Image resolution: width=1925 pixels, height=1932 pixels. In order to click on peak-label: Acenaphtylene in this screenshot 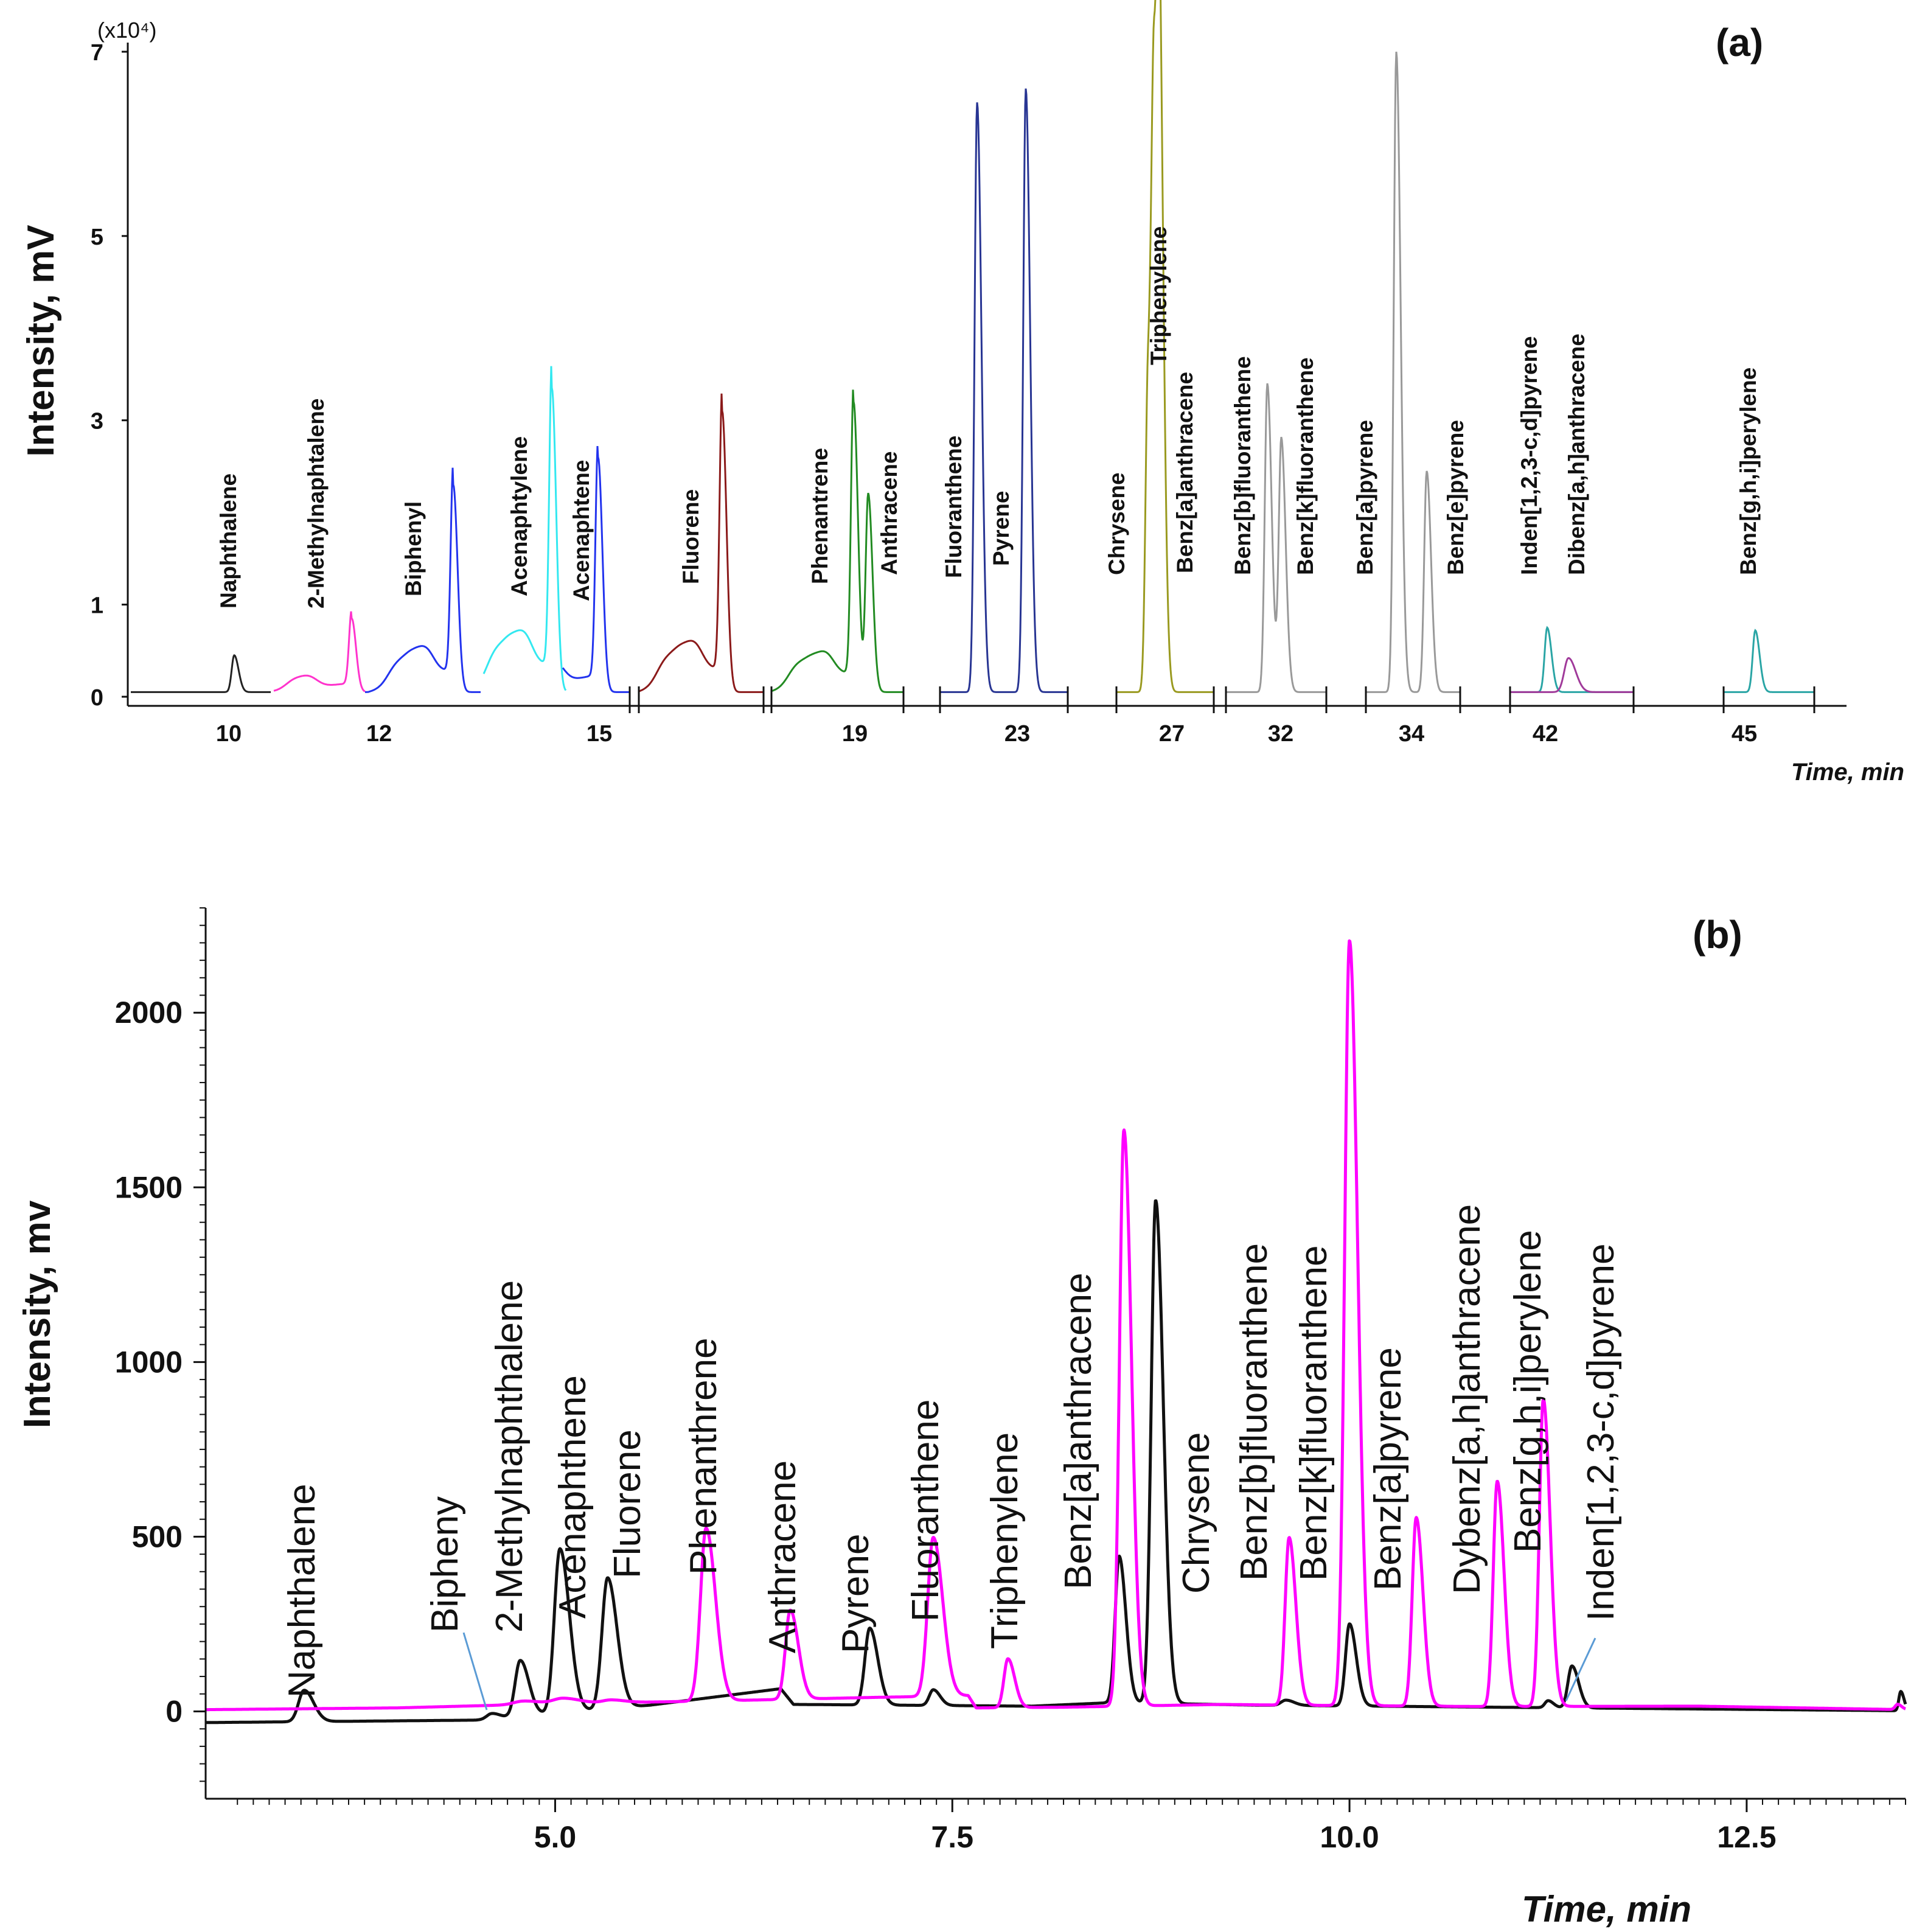, I will do `click(519, 516)`.